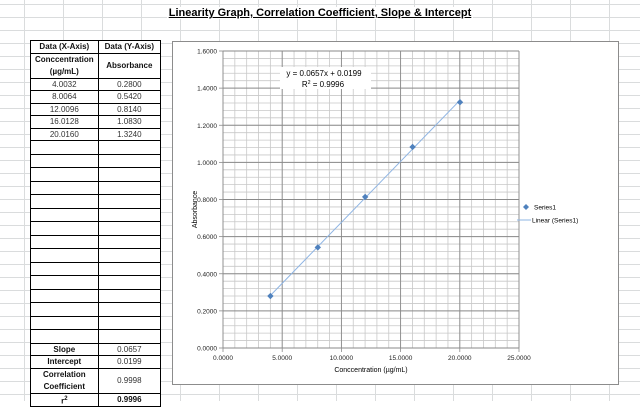  Describe the element at coordinates (370, 370) in the screenshot. I see `x-axis-label: Conccentration (µg/mL)` at that location.